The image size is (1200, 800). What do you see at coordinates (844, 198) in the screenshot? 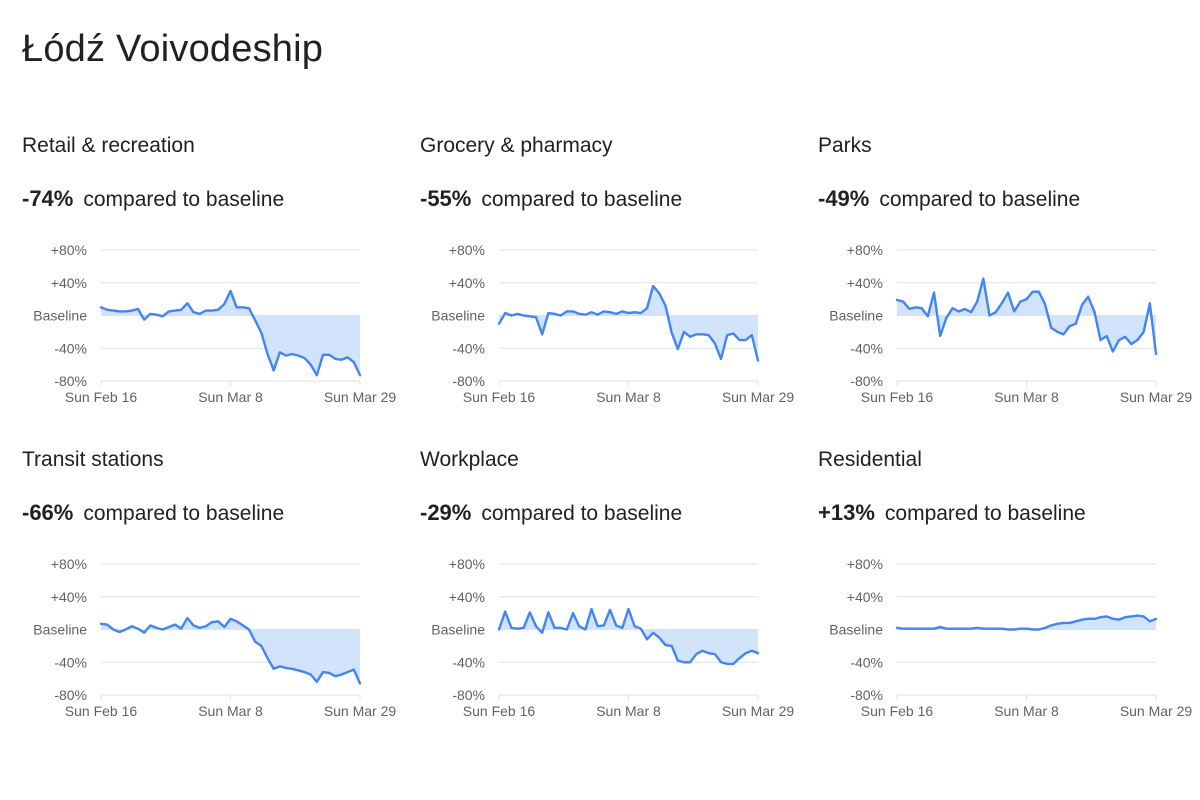
I see `headline-value: -49%` at bounding box center [844, 198].